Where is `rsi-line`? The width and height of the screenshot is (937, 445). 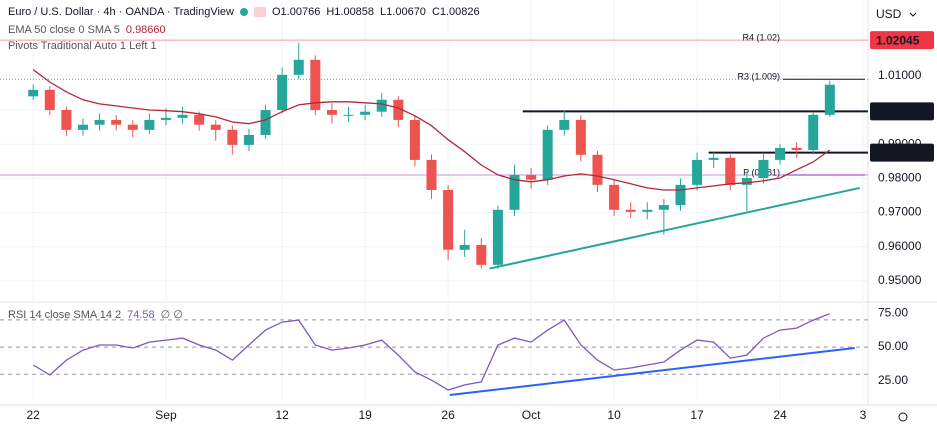 rsi-line is located at coordinates (431, 352).